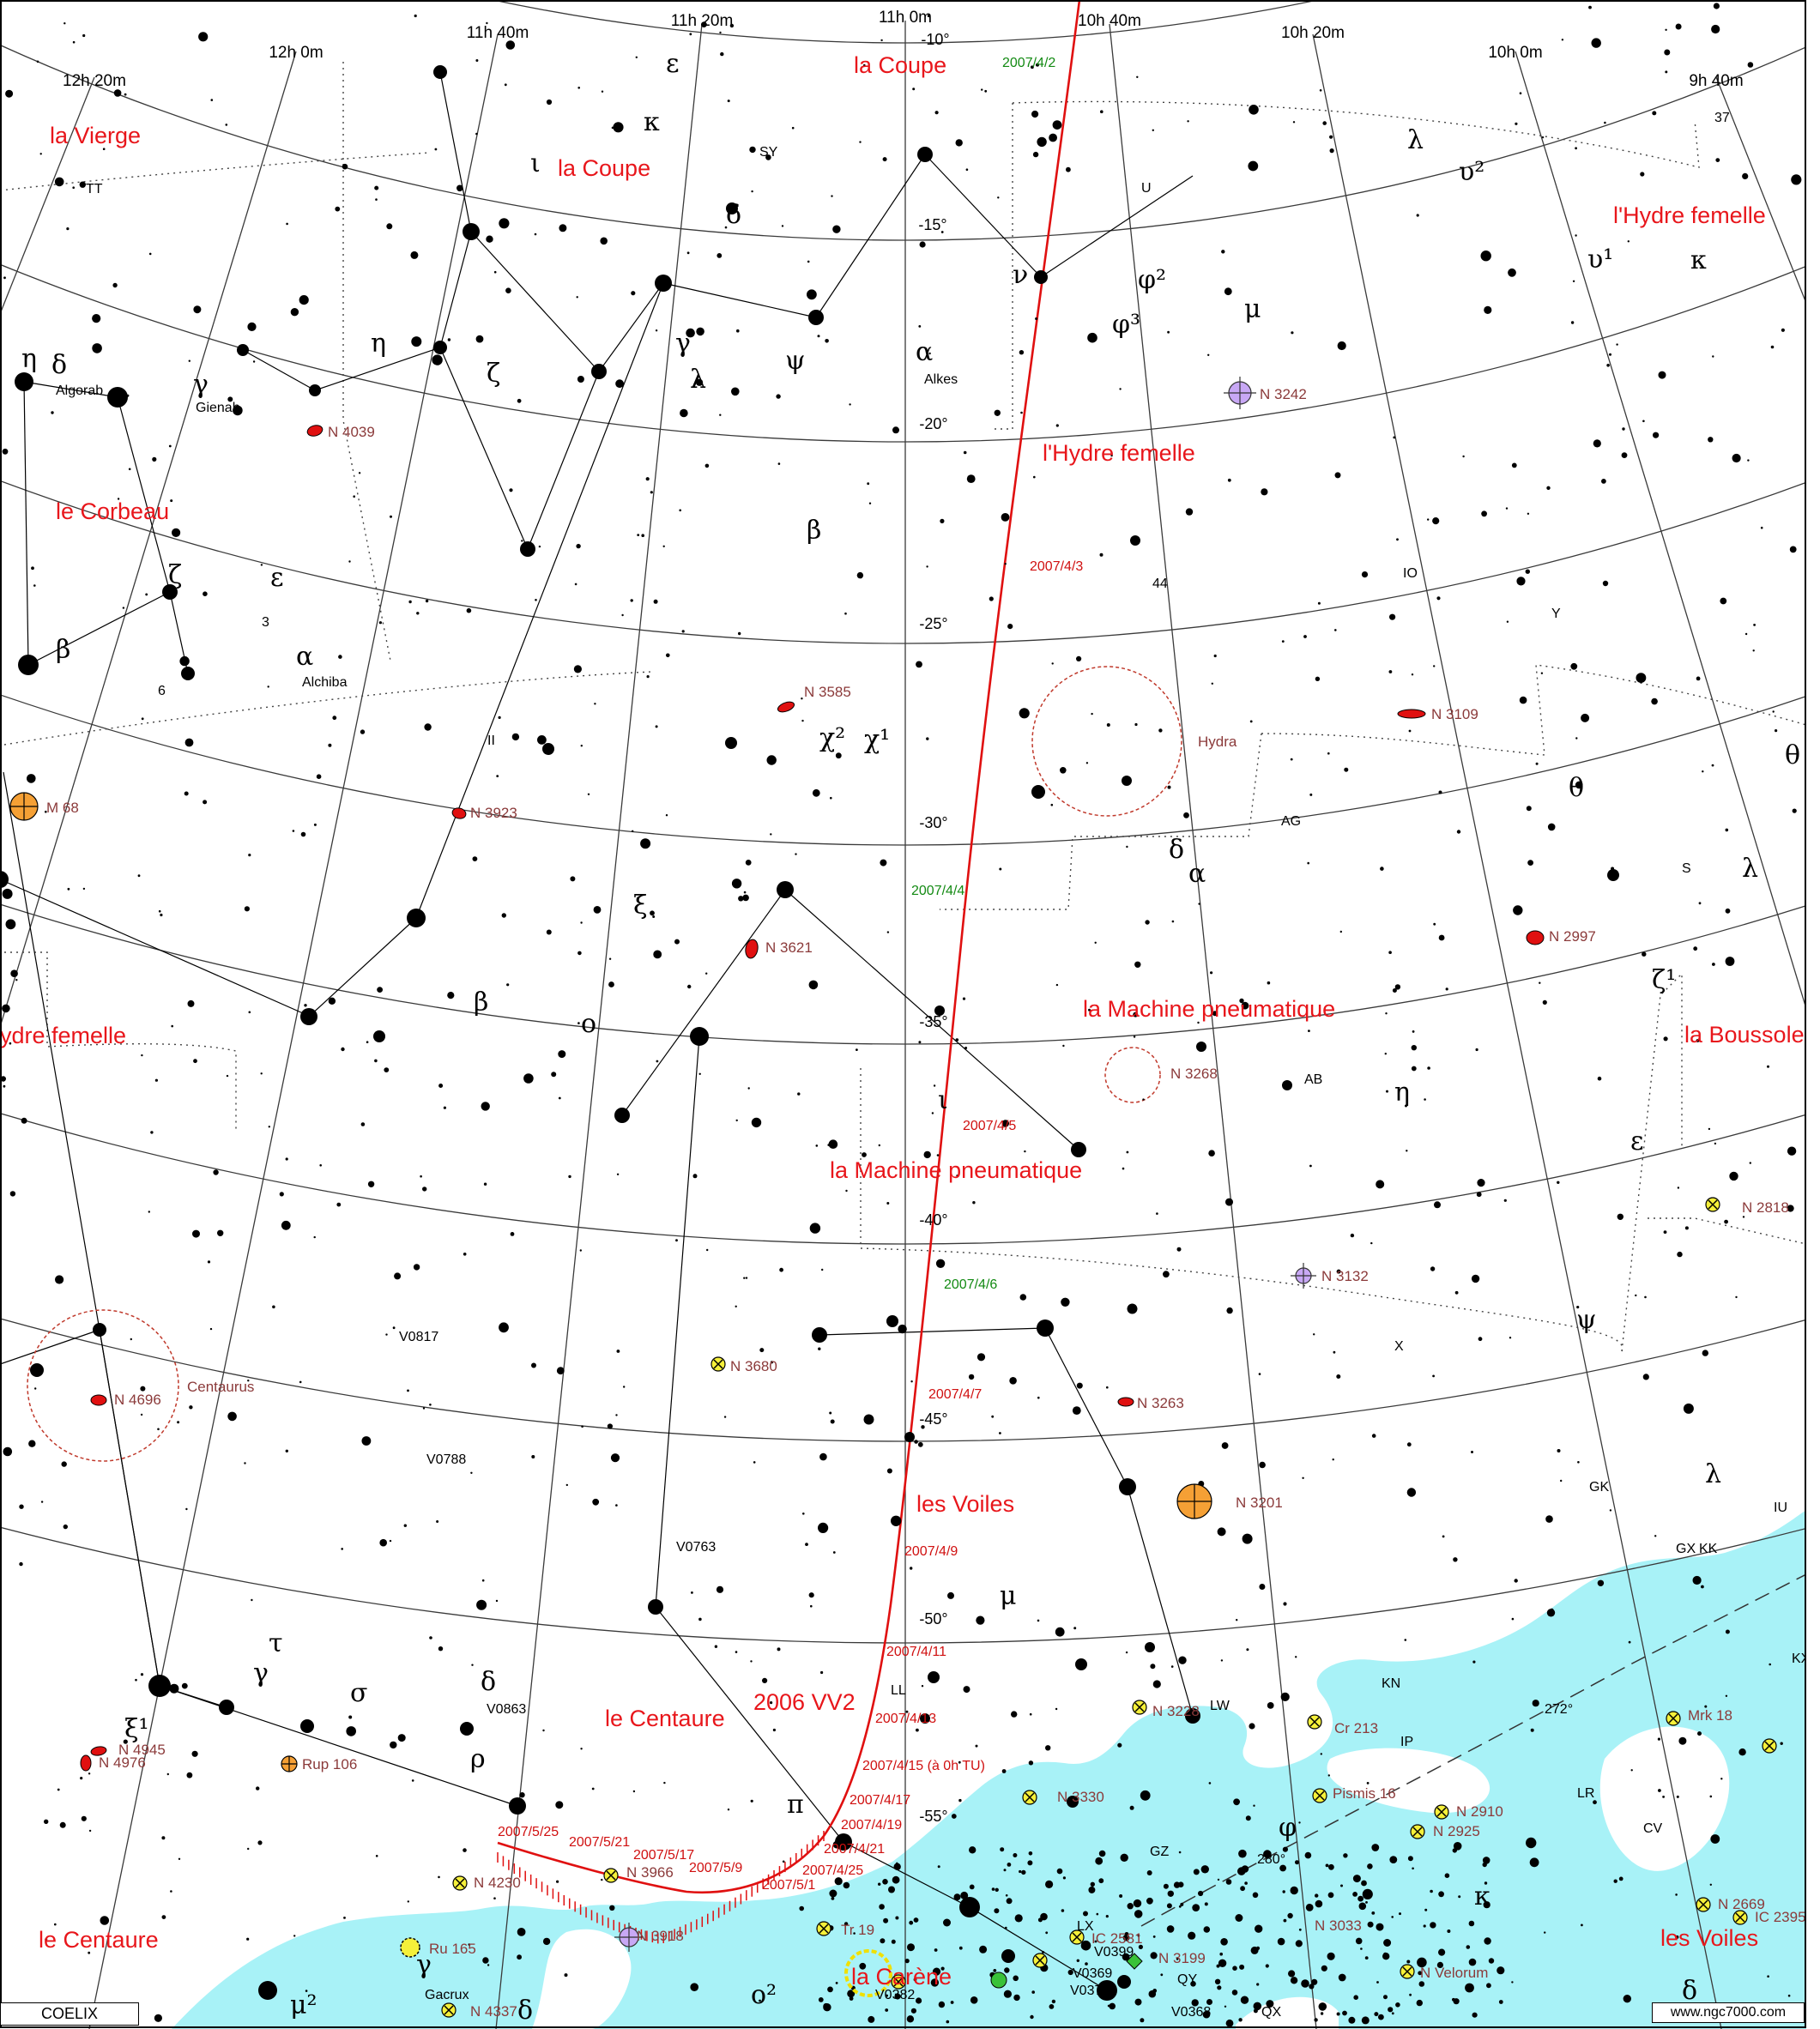  Describe the element at coordinates (933, 928) in the screenshot. I see `dec-labels: -10° -15° -20° -25° -30° -35° -40° -45° -50° -55°` at that location.